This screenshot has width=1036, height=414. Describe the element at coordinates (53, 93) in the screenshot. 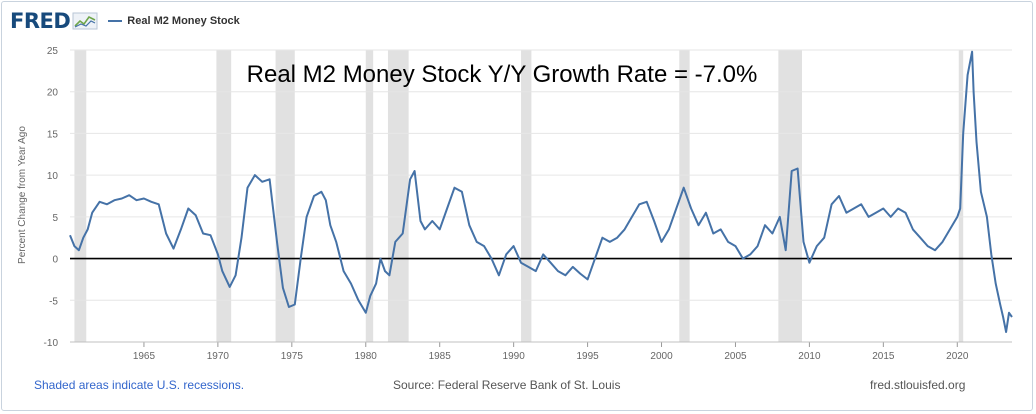

I see `y-tick-label: 20` at that location.